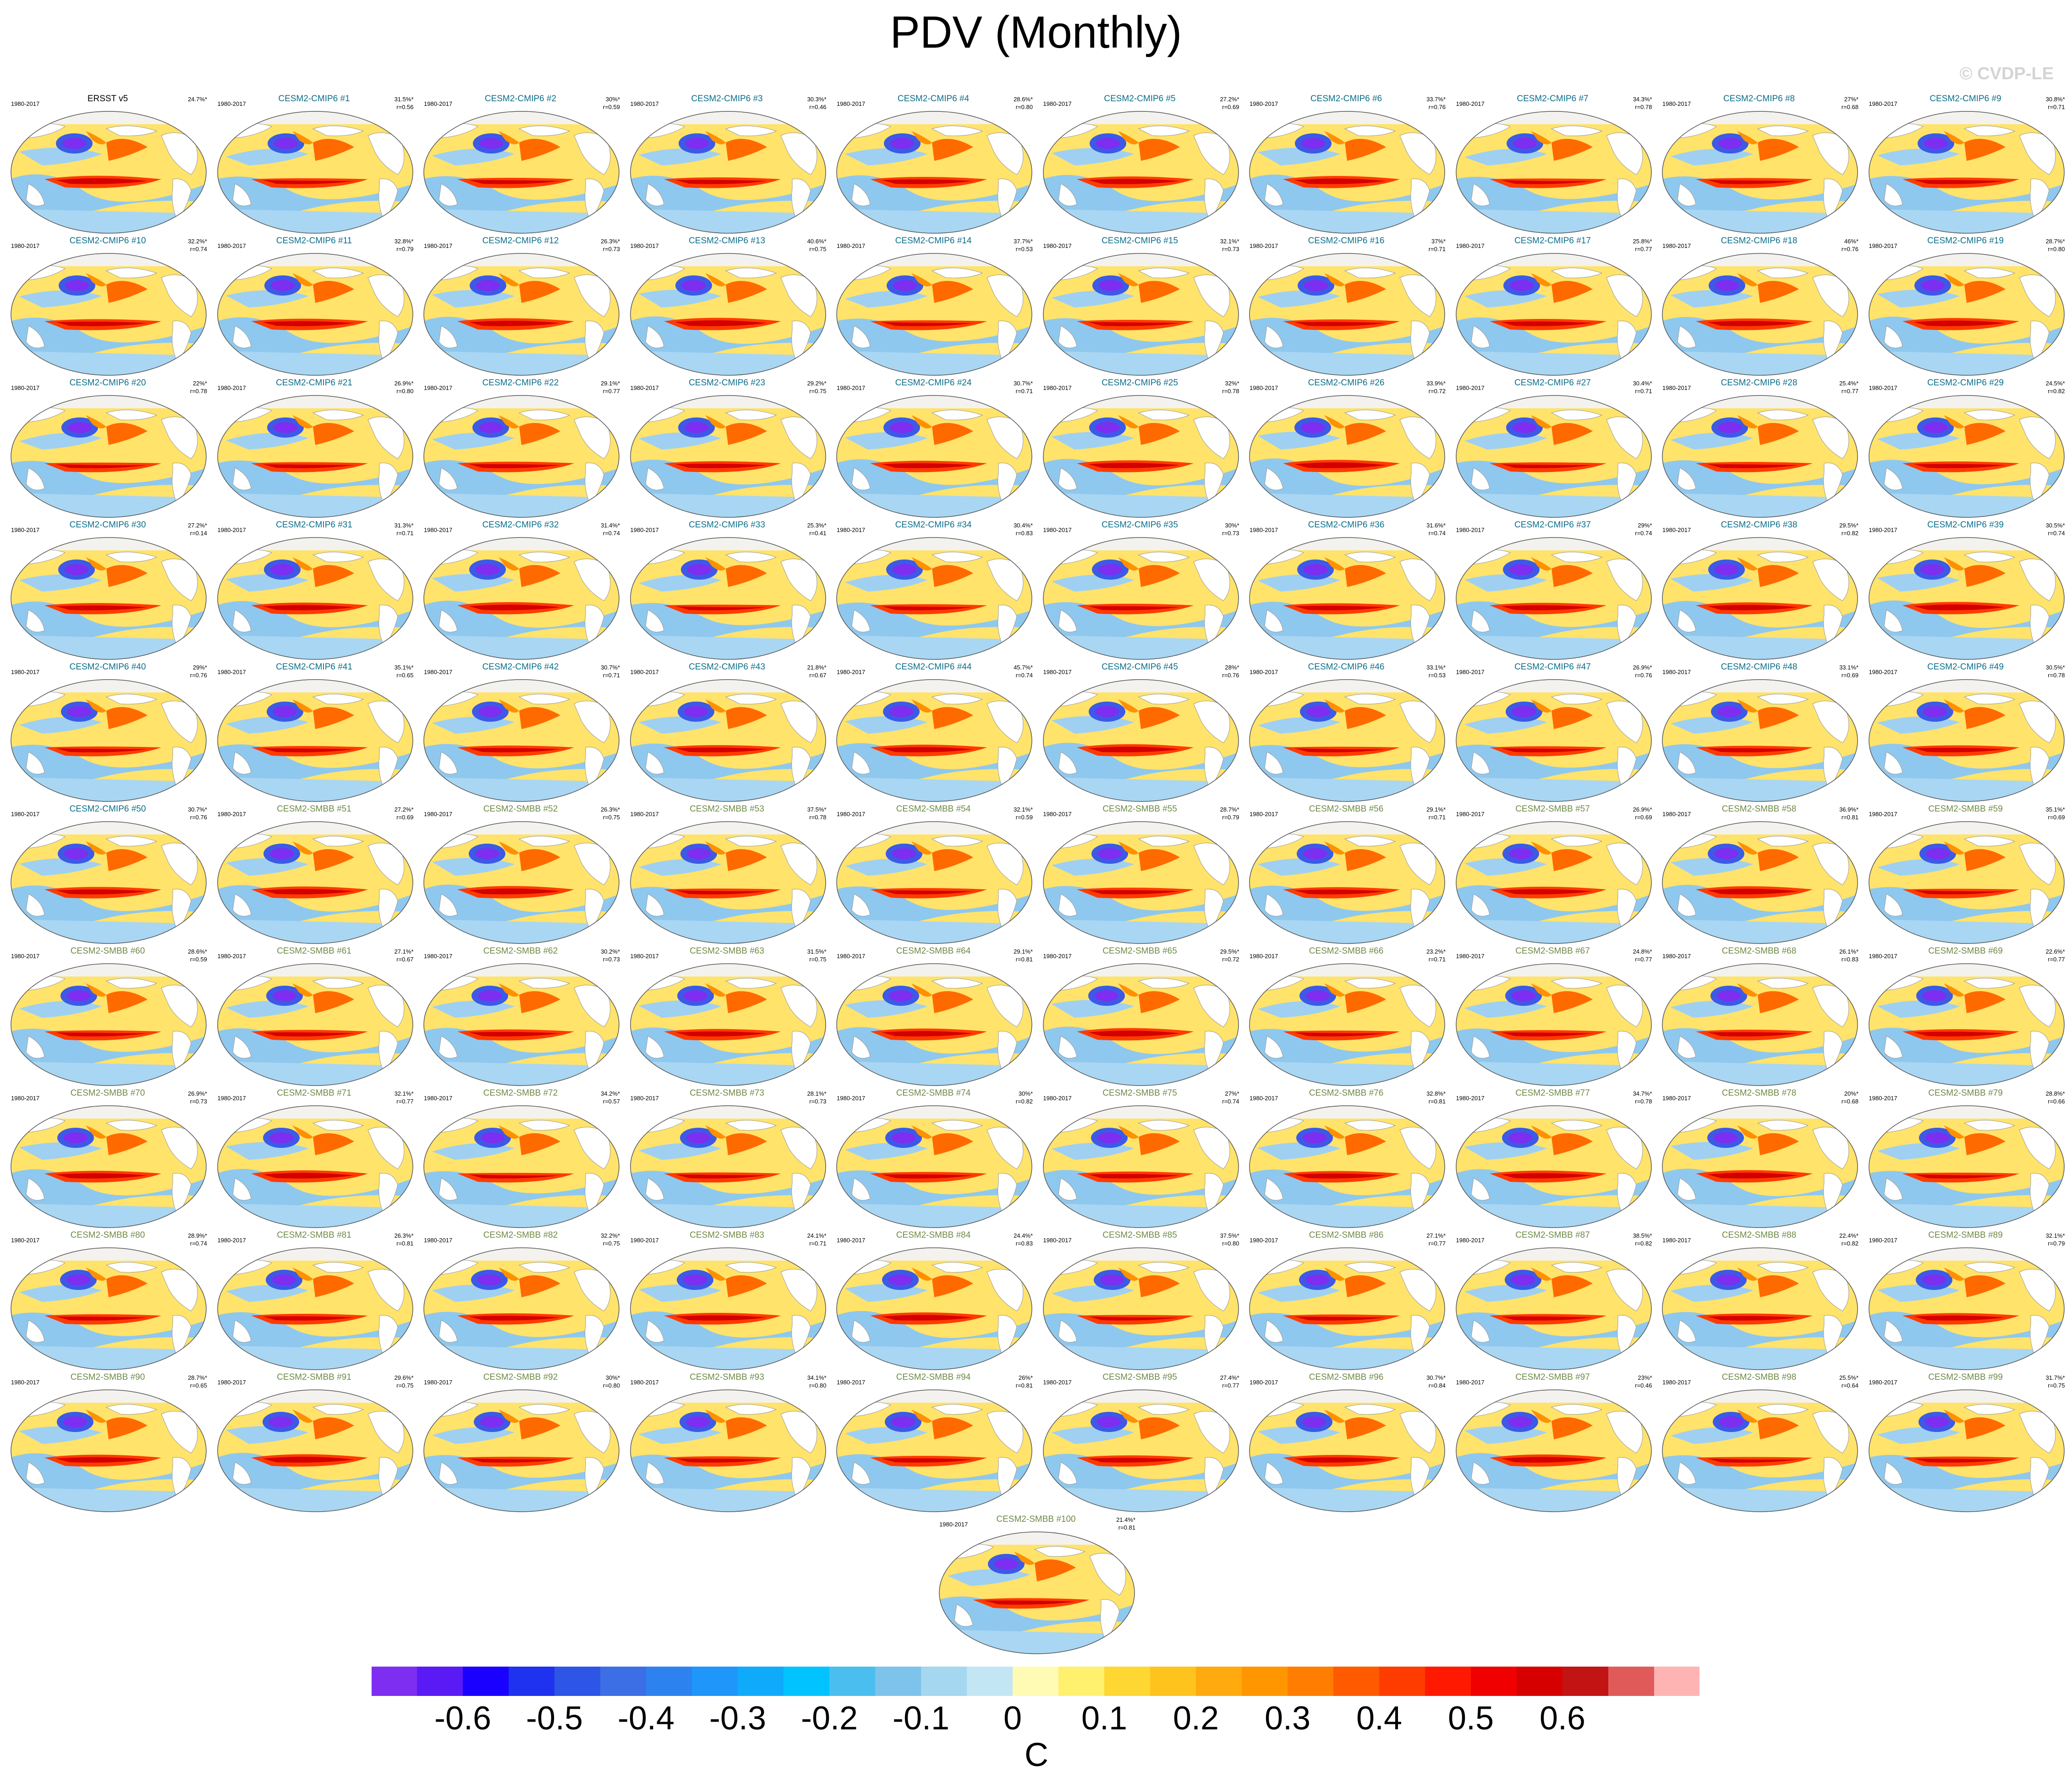 The width and height of the screenshot is (2072, 1783). Describe the element at coordinates (1346, 308) in the screenshot. I see `map-panel: CESM2-CMIP6 #16 1980-2017 37%* r=0.71` at that location.